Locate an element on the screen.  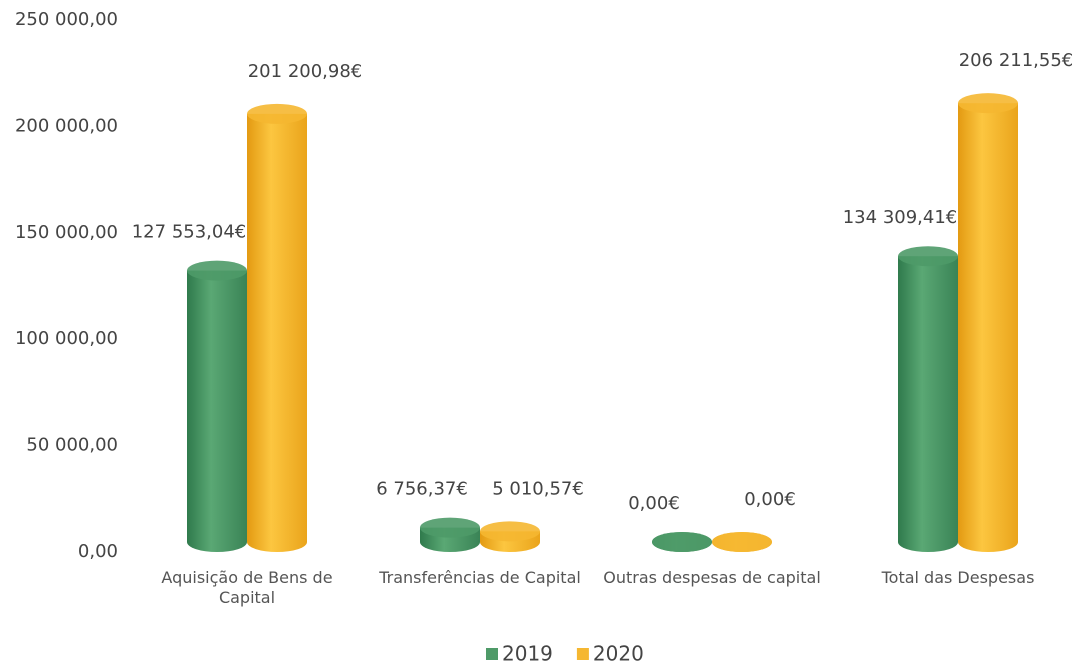
y-tick-label: 150 000,00 is located at coordinates (66, 232).